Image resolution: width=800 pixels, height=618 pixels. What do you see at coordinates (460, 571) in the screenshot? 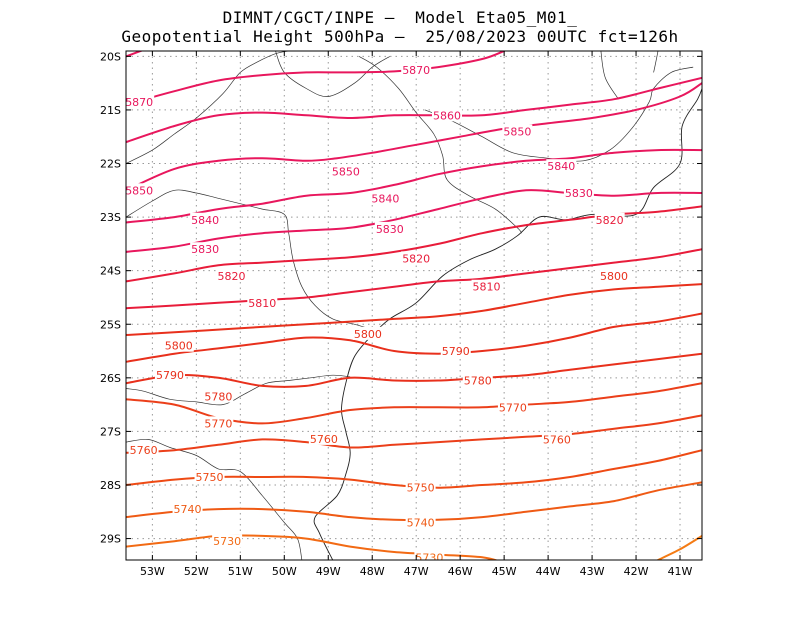
I see `x-tick-label: 46W` at bounding box center [460, 571].